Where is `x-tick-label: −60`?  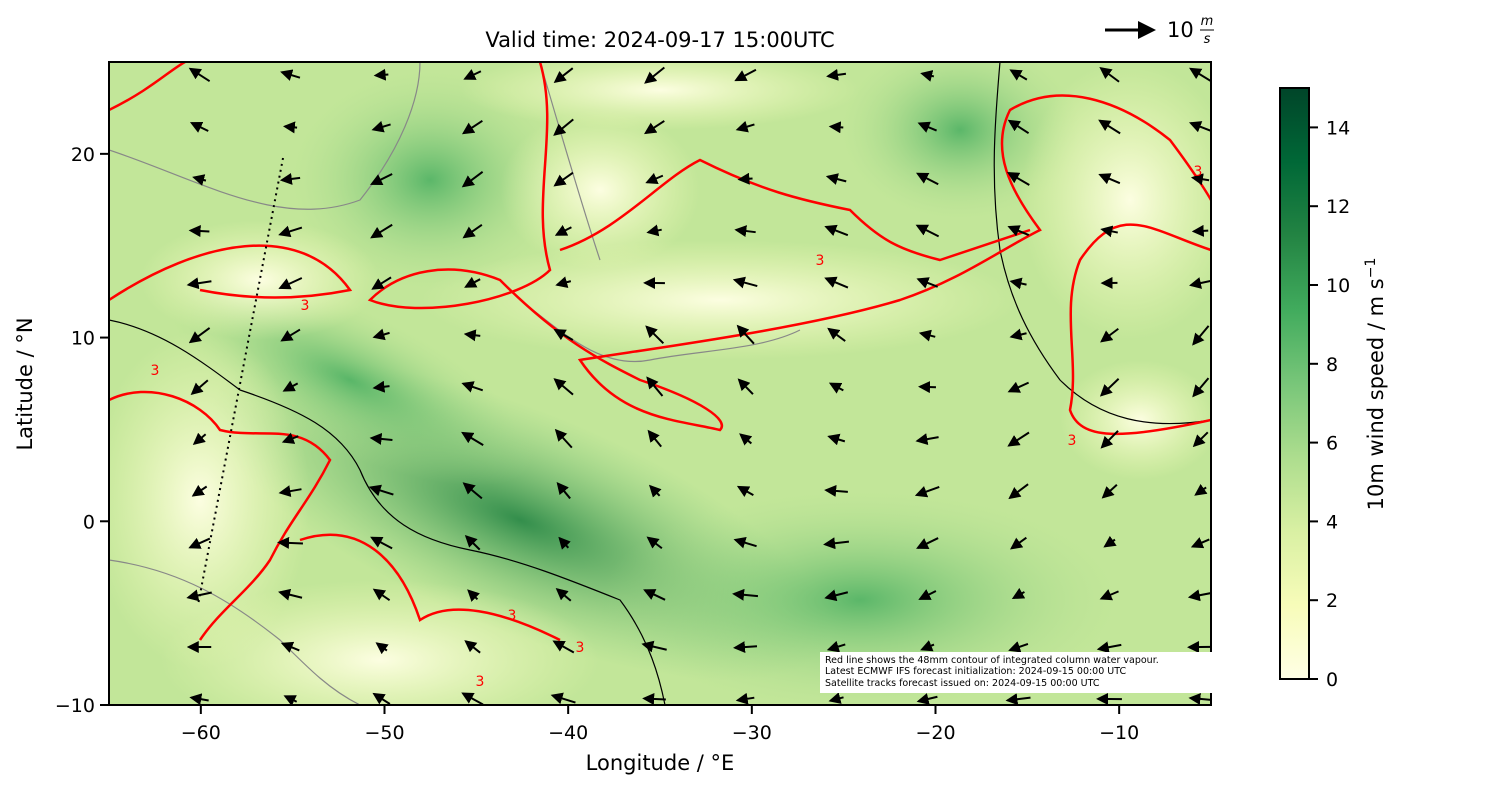
x-tick-label: −60 is located at coordinates (201, 733).